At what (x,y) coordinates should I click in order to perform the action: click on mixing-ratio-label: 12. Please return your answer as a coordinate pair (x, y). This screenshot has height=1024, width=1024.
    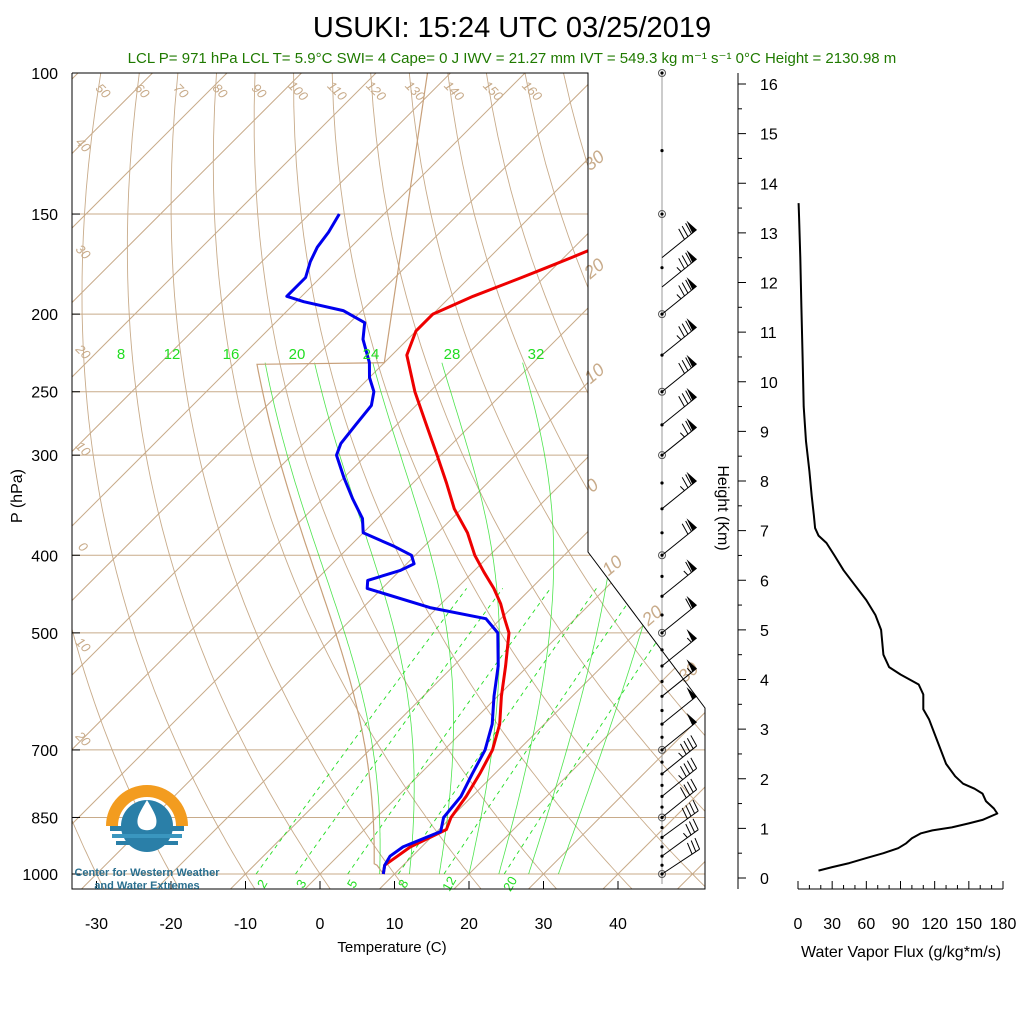
    Looking at the image, I should click on (449, 884).